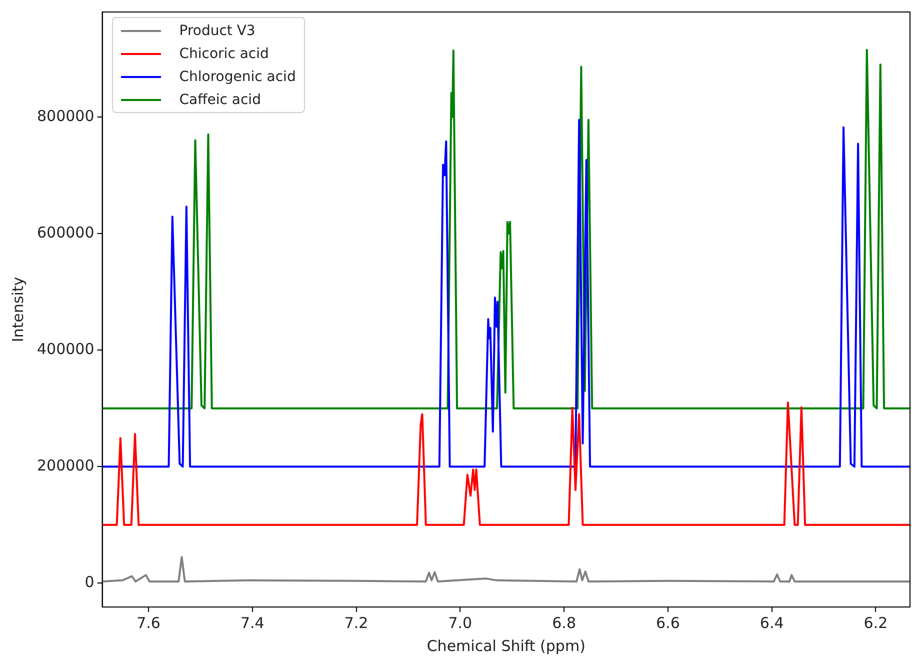  What do you see at coordinates (224, 54) in the screenshot?
I see `legend-label: Chicoric acid` at bounding box center [224, 54].